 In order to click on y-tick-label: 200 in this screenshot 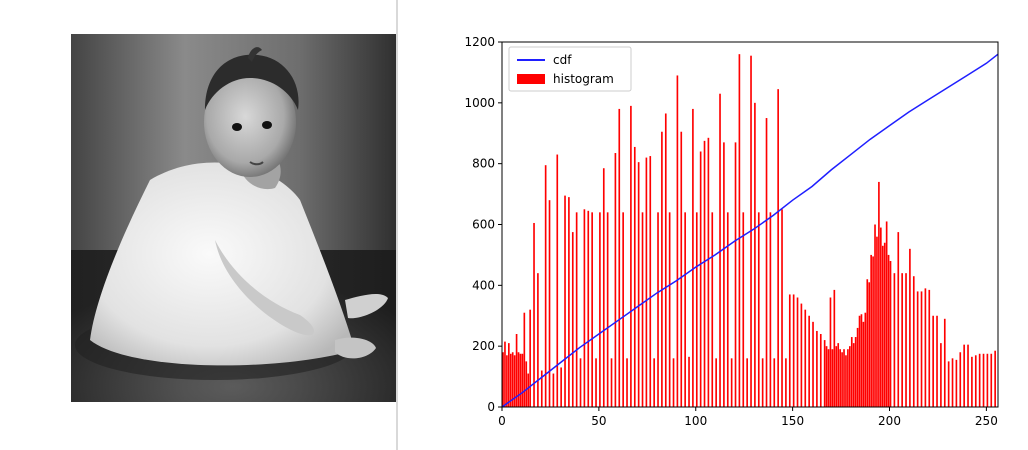, I will do `click(483, 346)`.